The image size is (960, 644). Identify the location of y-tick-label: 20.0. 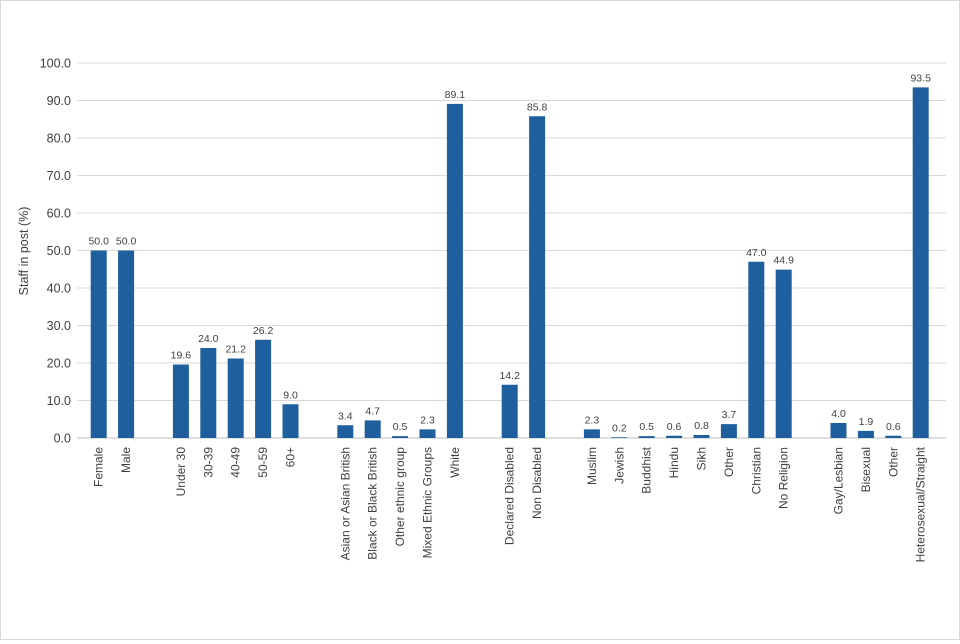
(59, 364).